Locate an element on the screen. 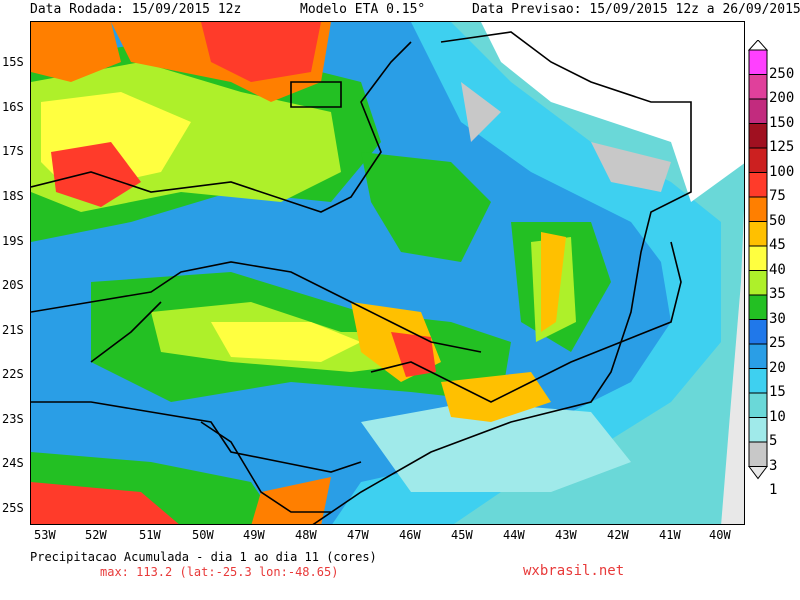 The image size is (800, 600). brand-text: wxbrasil.net is located at coordinates (574, 571).